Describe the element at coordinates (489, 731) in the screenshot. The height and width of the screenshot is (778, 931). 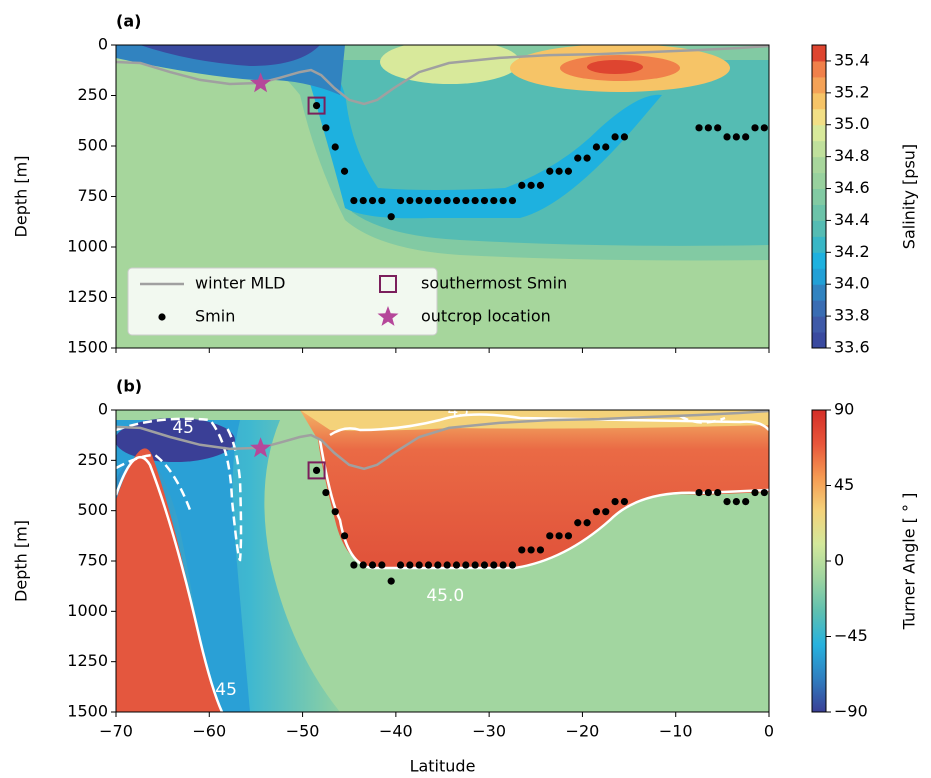
I see `x-tick-label: −30` at that location.